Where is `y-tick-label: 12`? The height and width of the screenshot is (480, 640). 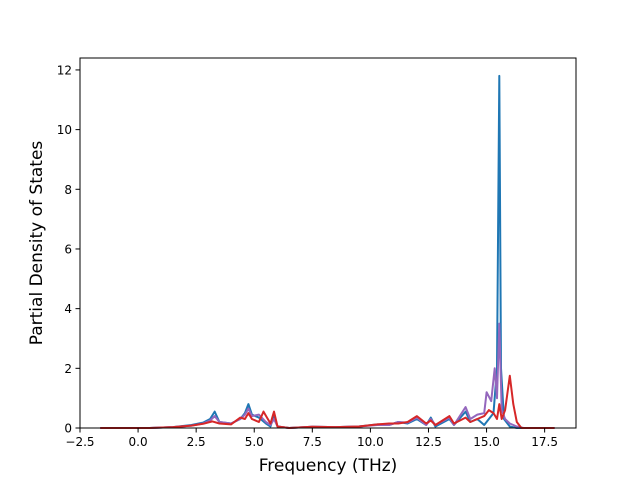
y-tick-label: 12 is located at coordinates (64, 70).